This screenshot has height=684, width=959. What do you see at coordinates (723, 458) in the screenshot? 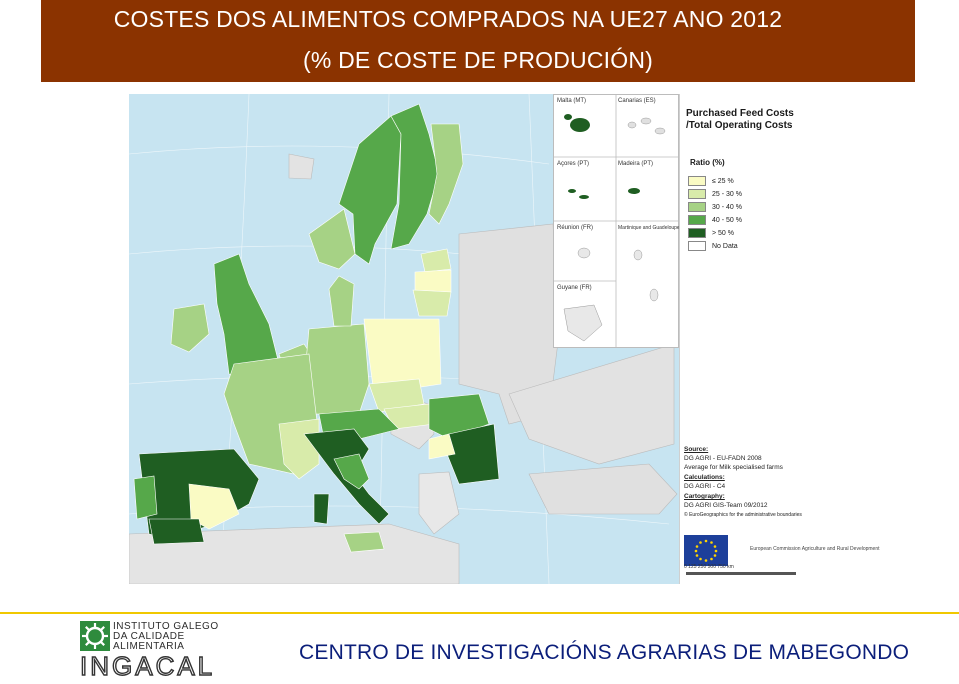
I see `source-line-1: DG AGRI - EU-FADN 2008` at bounding box center [723, 458].